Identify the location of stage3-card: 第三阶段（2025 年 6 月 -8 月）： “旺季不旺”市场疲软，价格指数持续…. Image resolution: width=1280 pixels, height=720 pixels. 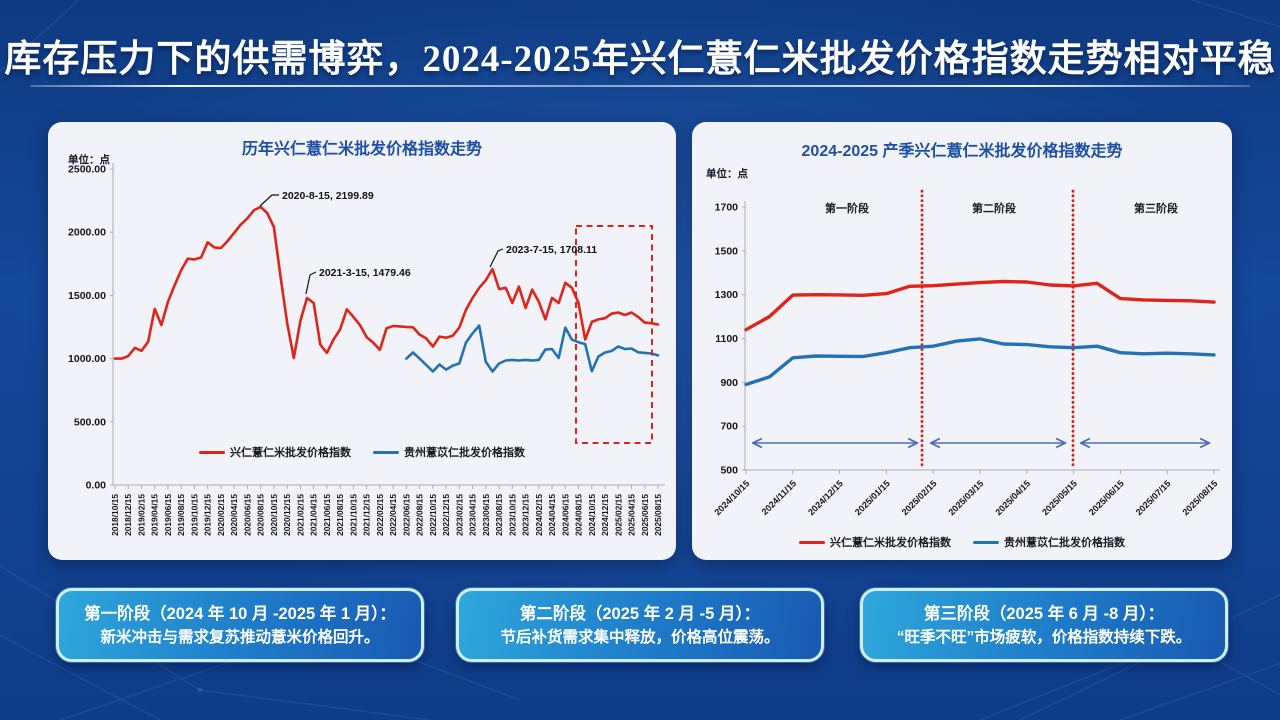
(1044, 625).